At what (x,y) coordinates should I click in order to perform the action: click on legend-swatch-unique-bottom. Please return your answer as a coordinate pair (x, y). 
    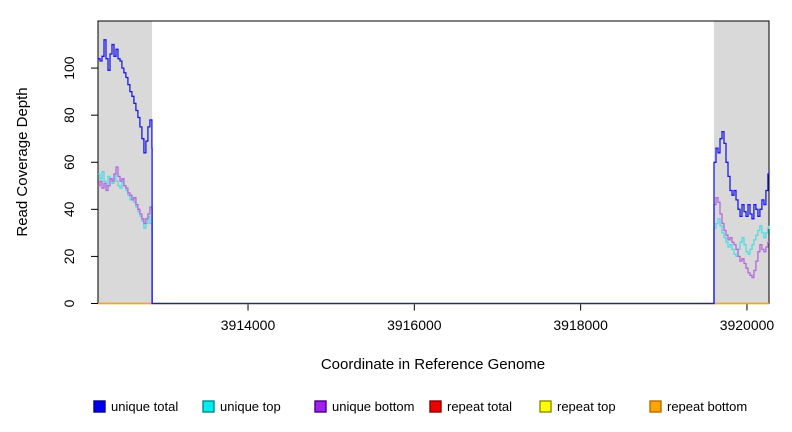
    Looking at the image, I should click on (320, 406).